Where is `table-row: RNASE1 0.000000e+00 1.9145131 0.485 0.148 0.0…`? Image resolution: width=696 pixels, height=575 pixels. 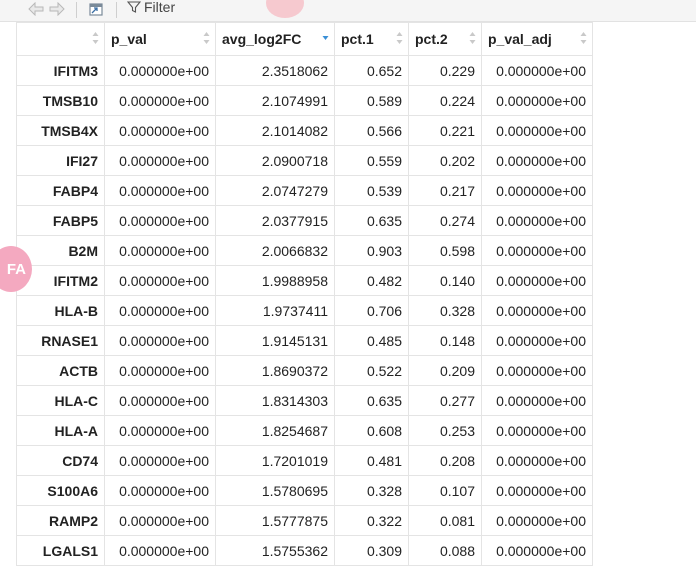 table-row: RNASE1 0.000000e+00 1.9145131 0.485 0.148 0.0… is located at coordinates (304, 340).